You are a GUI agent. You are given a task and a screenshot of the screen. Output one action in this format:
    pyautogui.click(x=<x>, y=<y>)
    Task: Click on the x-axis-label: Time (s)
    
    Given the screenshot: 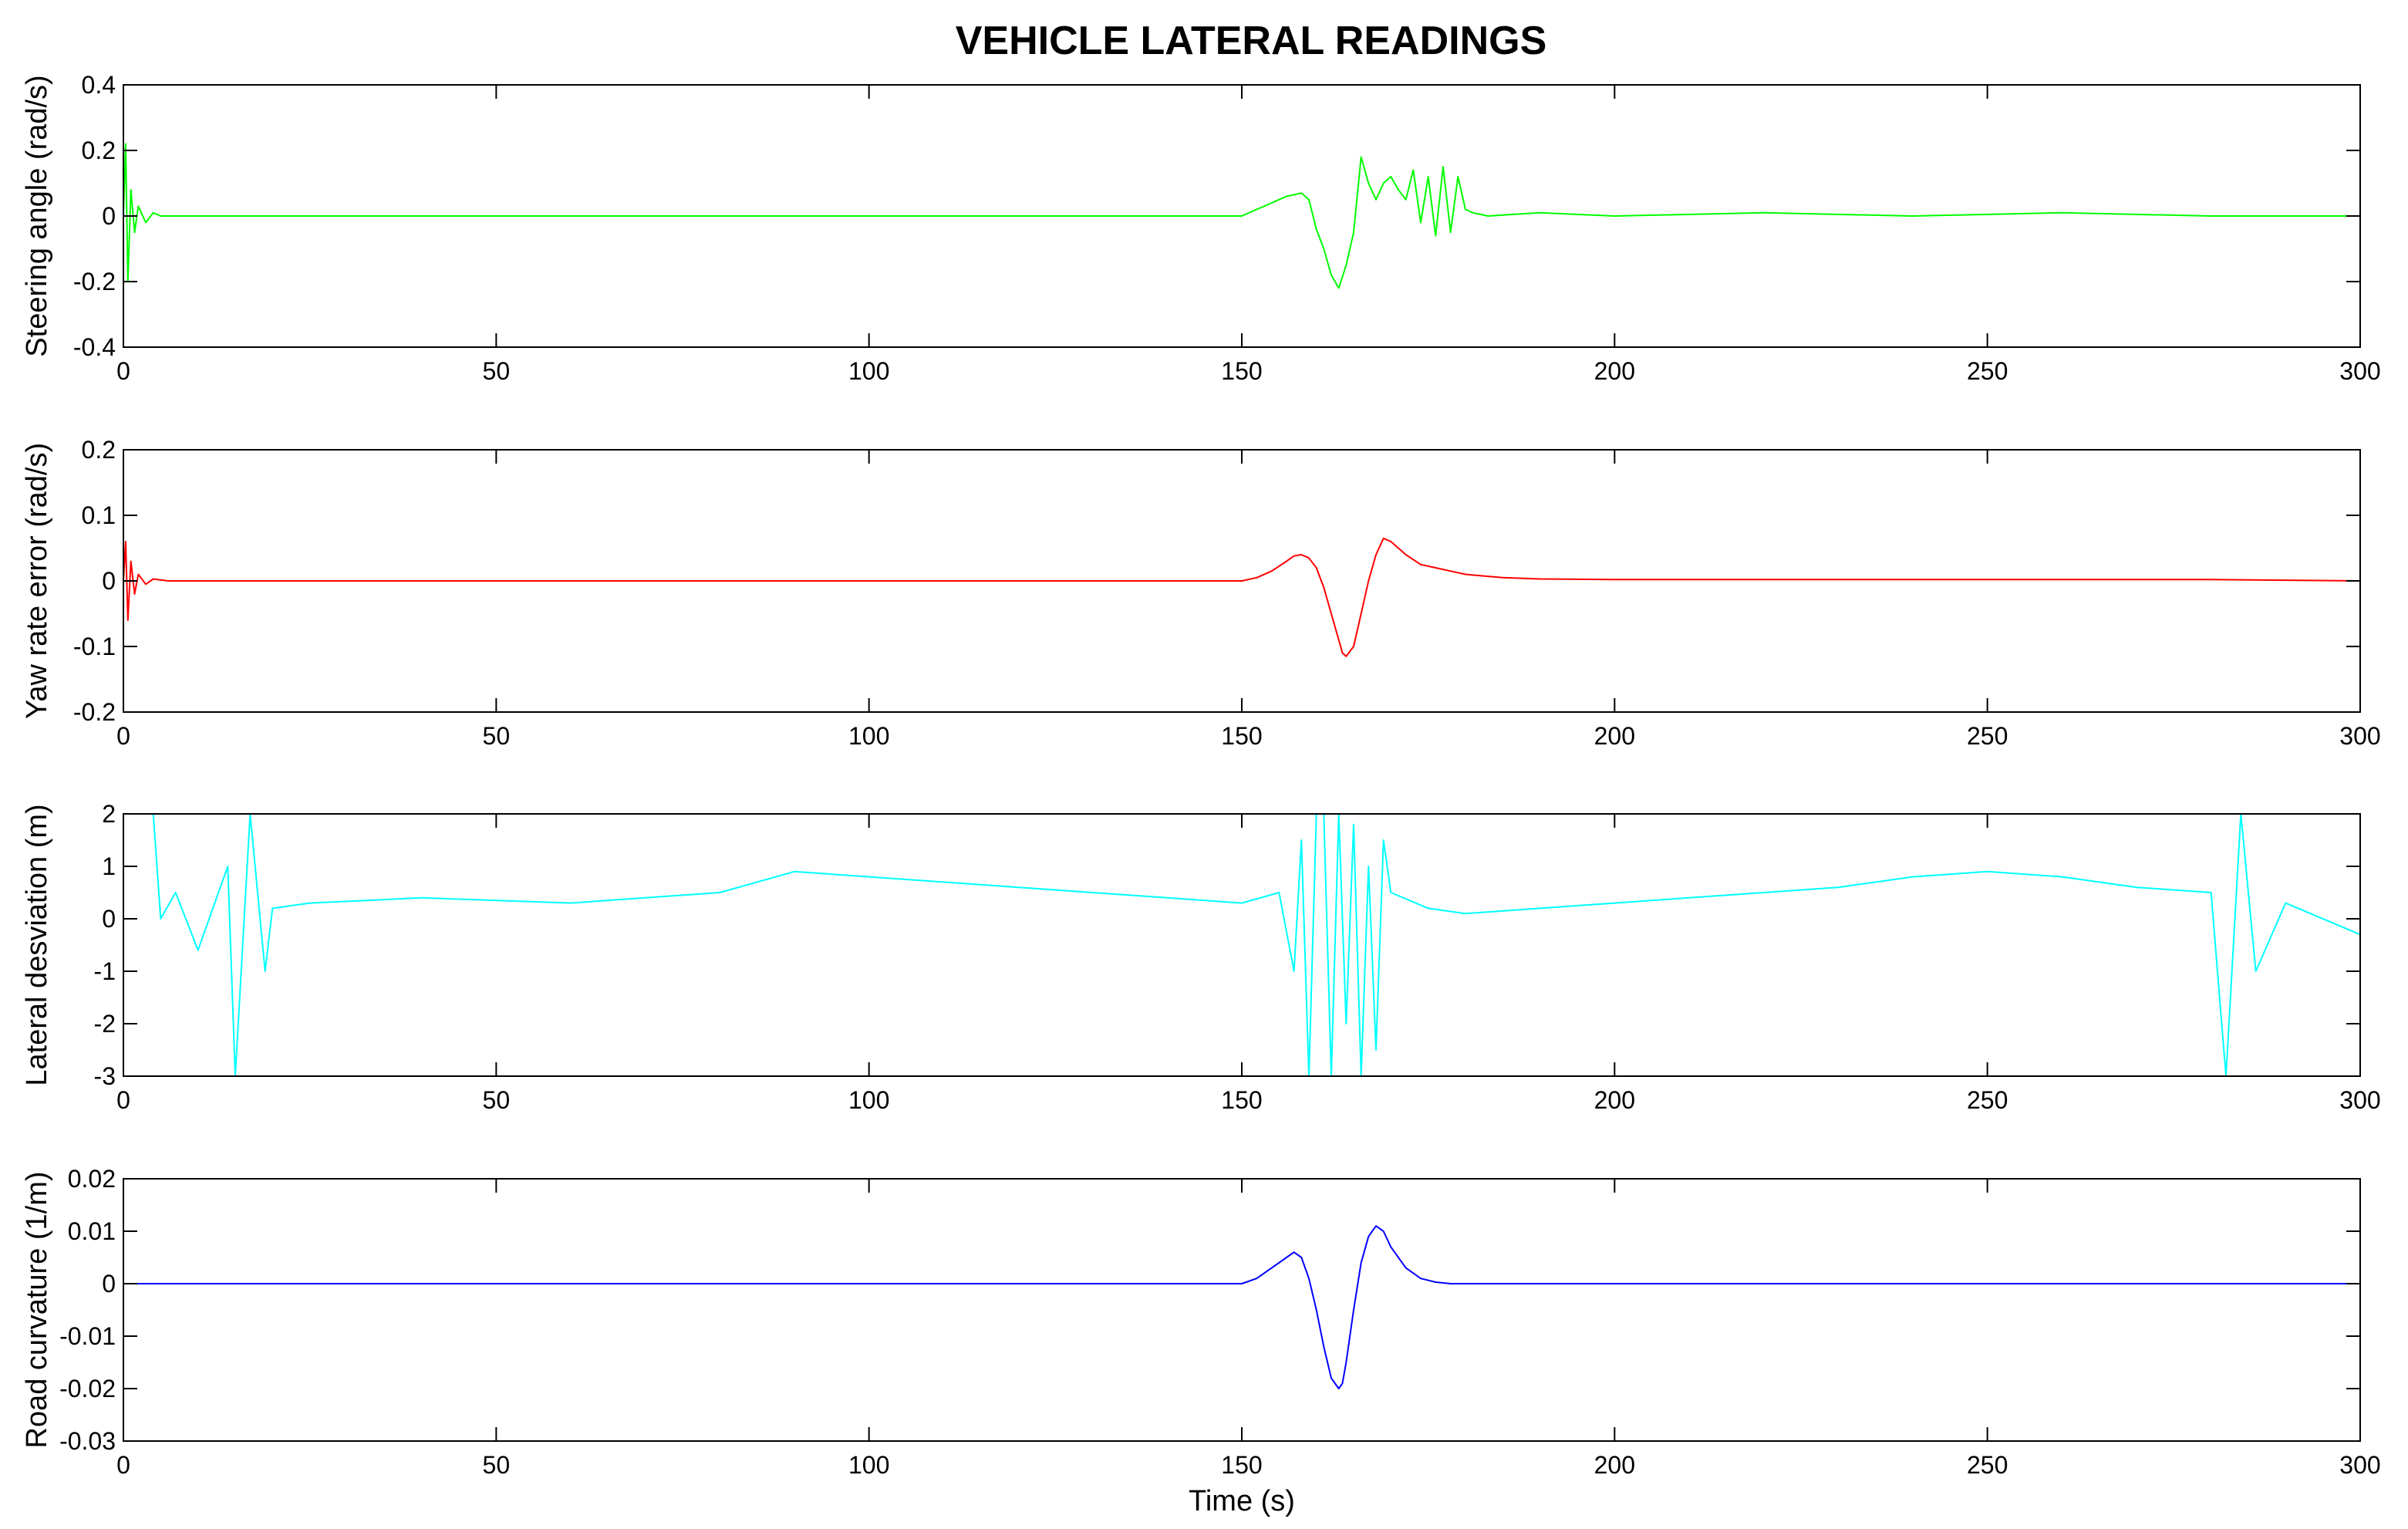 What is the action you would take?
    pyautogui.click(x=1242, y=1501)
    